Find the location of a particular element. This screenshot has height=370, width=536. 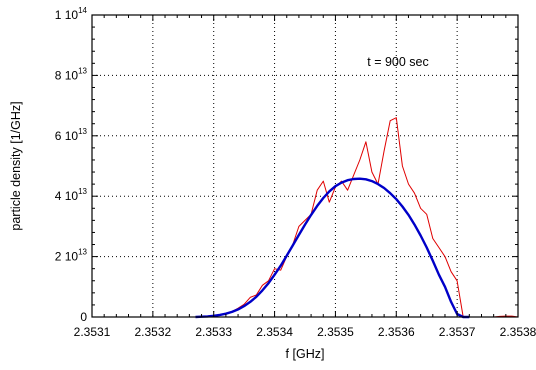

y-tick-label: 4 1013 is located at coordinates (71, 195).